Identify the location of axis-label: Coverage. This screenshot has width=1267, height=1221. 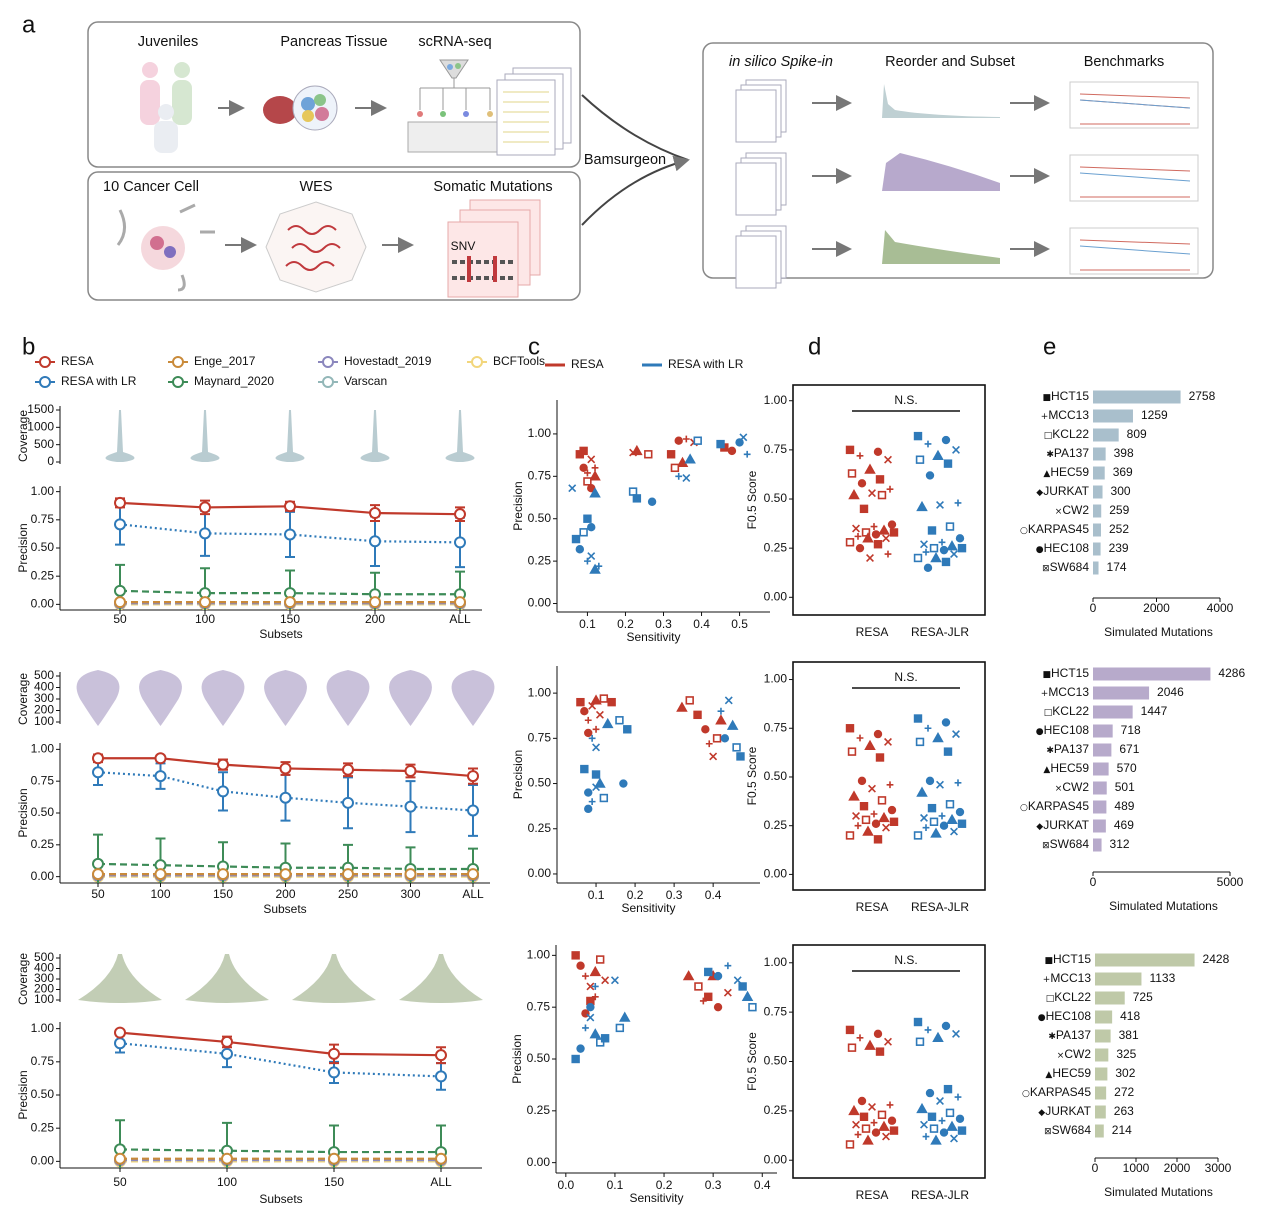
(23, 699).